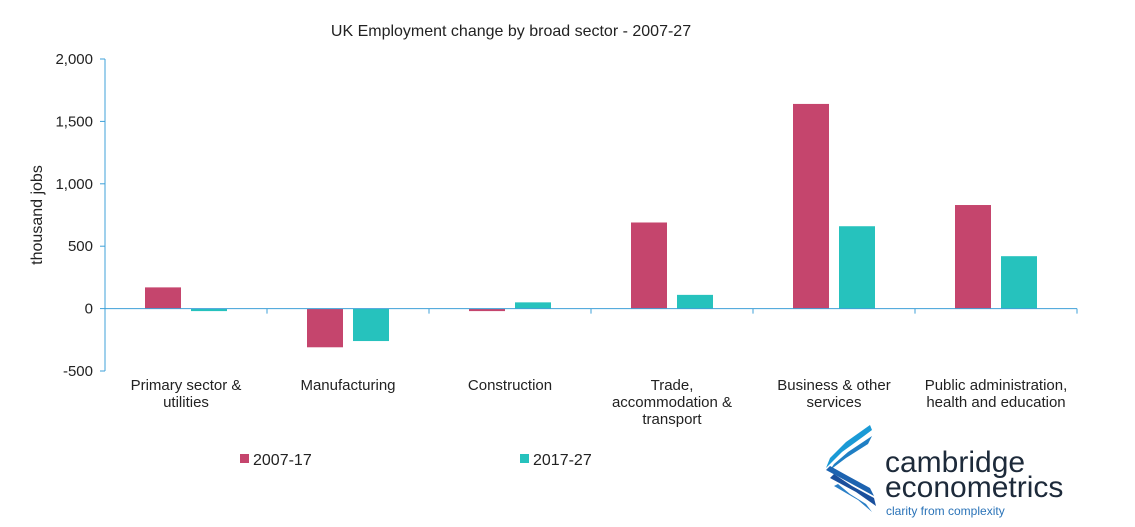 This screenshot has width=1135, height=527. Describe the element at coordinates (851, 468) in the screenshot. I see `logo-mark-icon` at that location.